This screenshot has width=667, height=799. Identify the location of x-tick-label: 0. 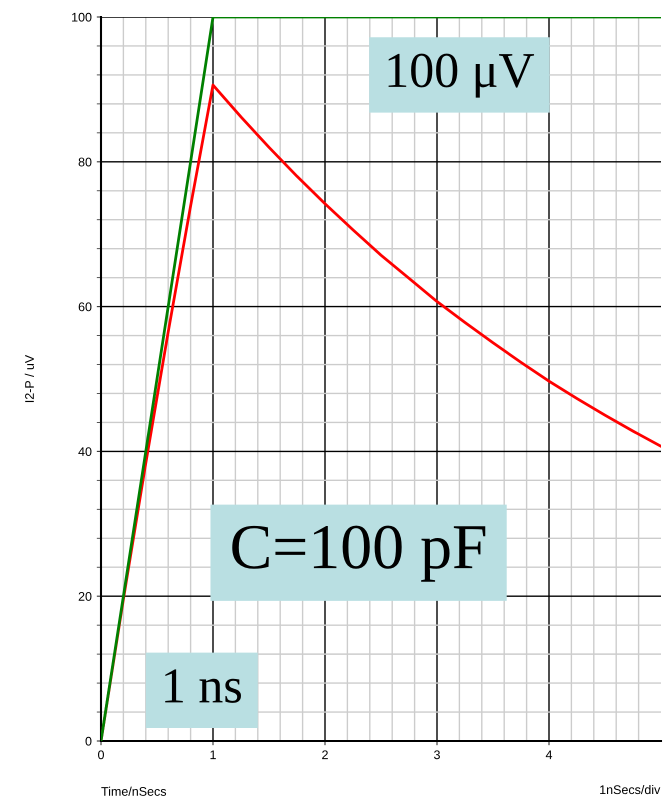
(101, 755).